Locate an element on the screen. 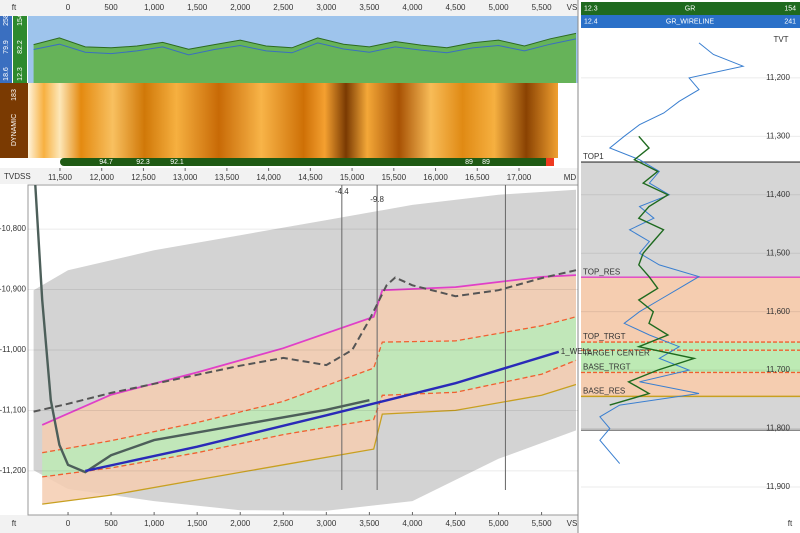 The image size is (800, 533). md-tick-label: 16,000 is located at coordinates (435, 177).